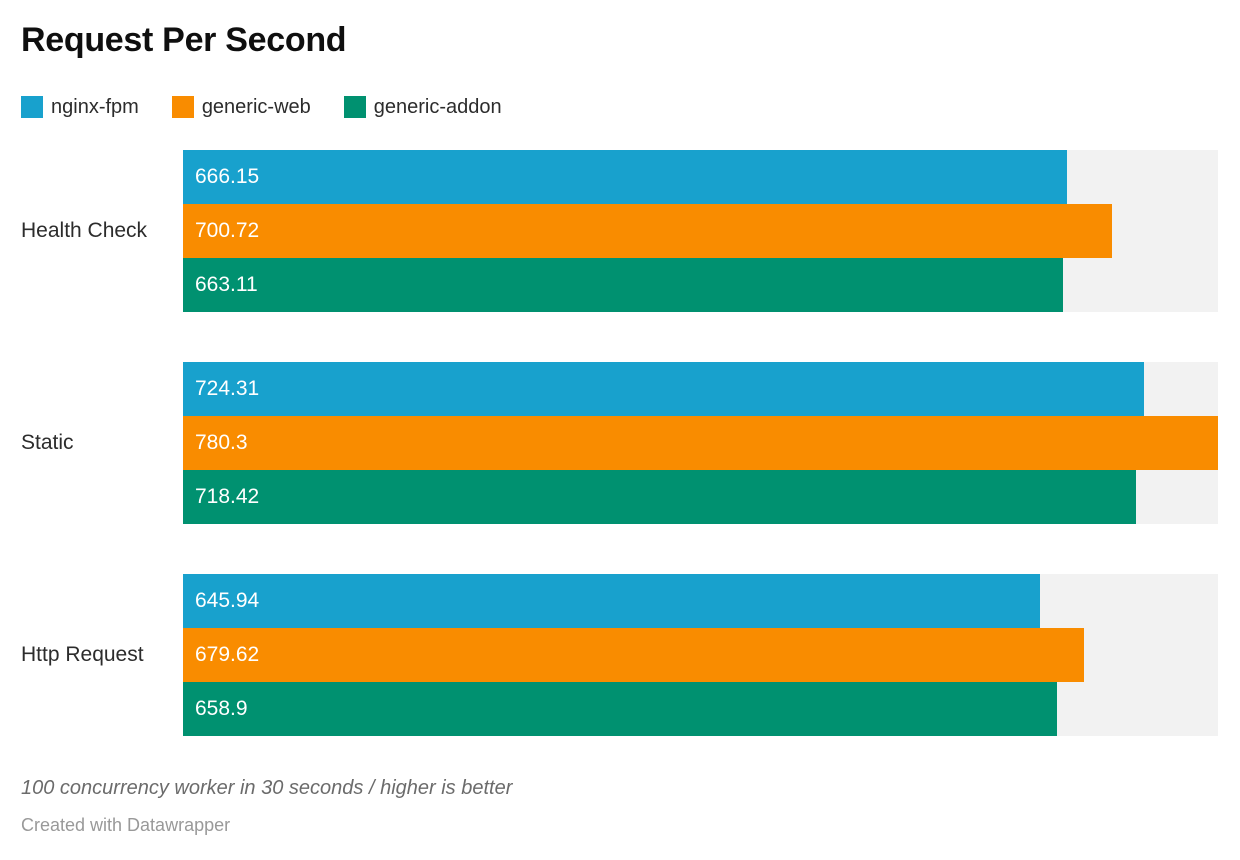 The height and width of the screenshot is (860, 1240). What do you see at coordinates (437, 107) in the screenshot?
I see `legend-label: generic-addon` at bounding box center [437, 107].